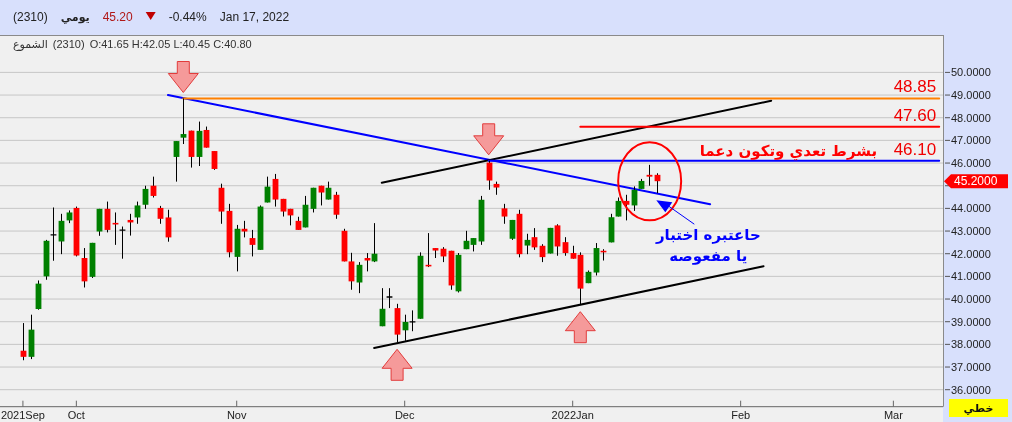 This screenshot has width=1012, height=422. I want to click on y-tick-label: 50.0000, so click(971, 72).